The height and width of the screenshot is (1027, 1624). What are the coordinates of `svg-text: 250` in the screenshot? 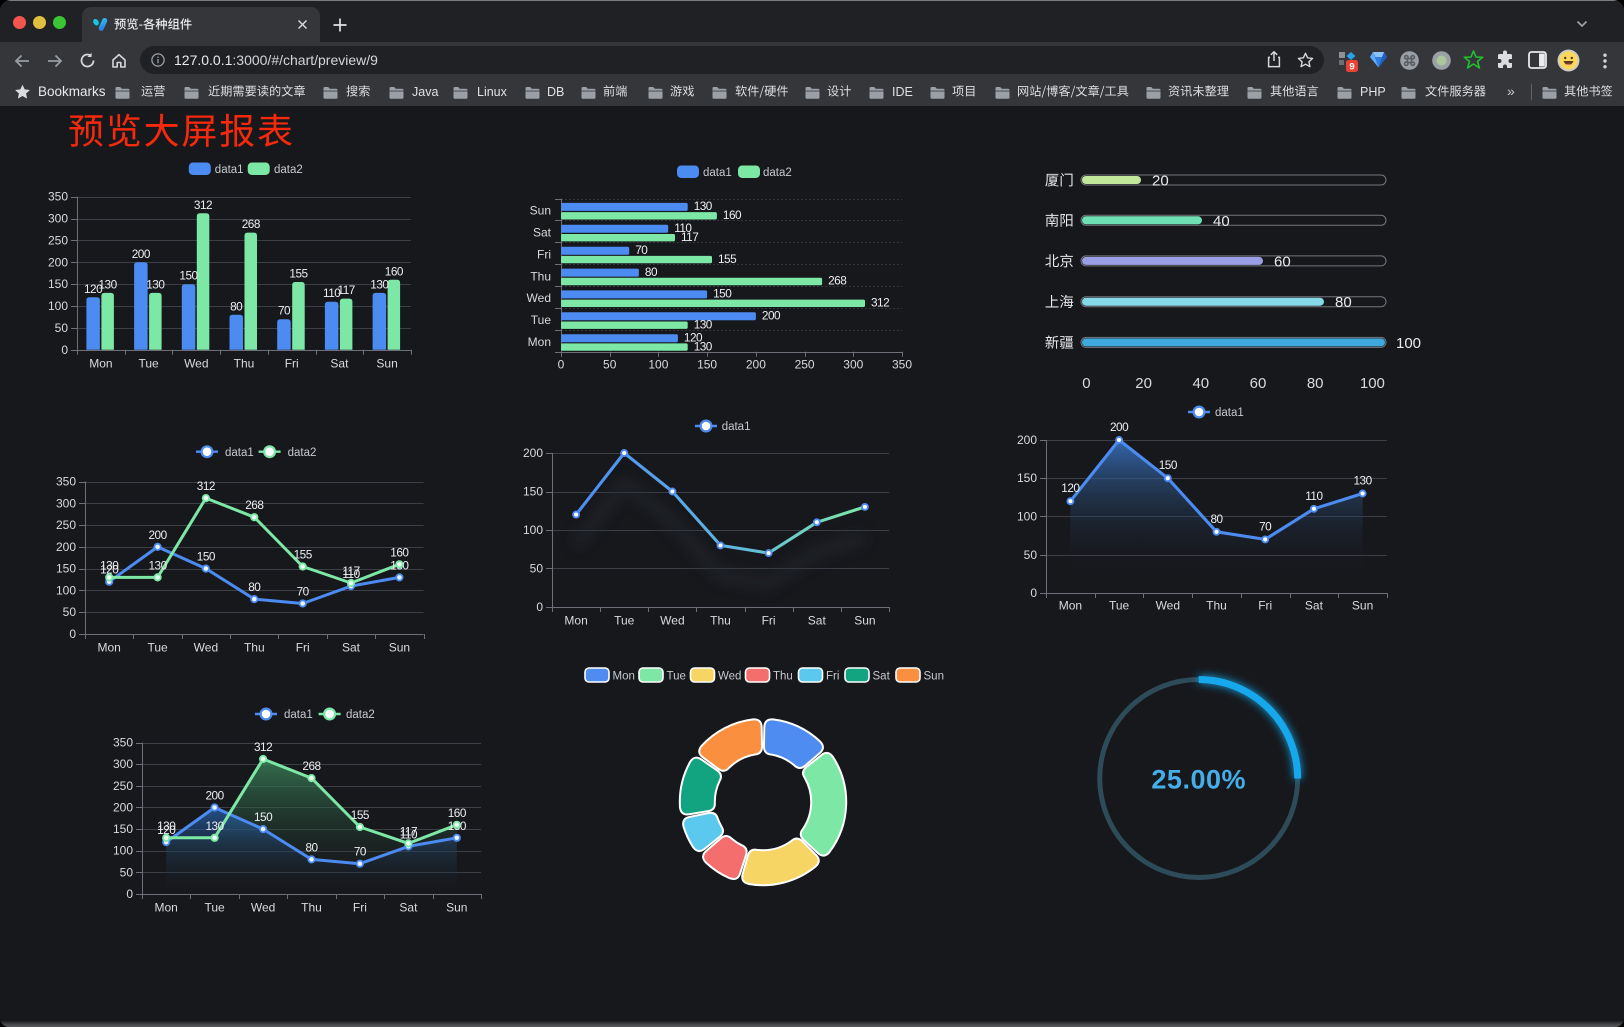 It's located at (58, 240).